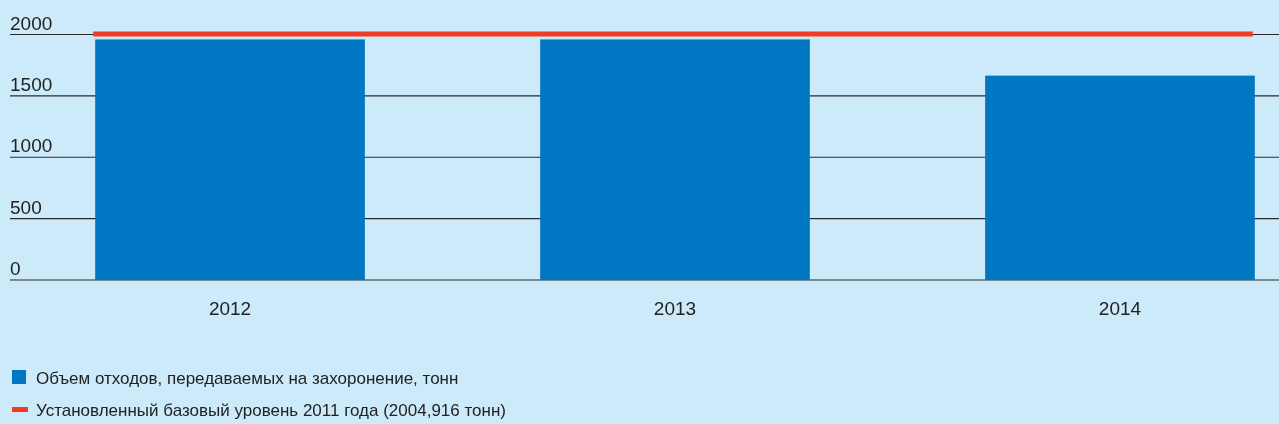 The width and height of the screenshot is (1279, 424). Describe the element at coordinates (31, 23) in the screenshot. I see `y-tick-label: 2000` at that location.